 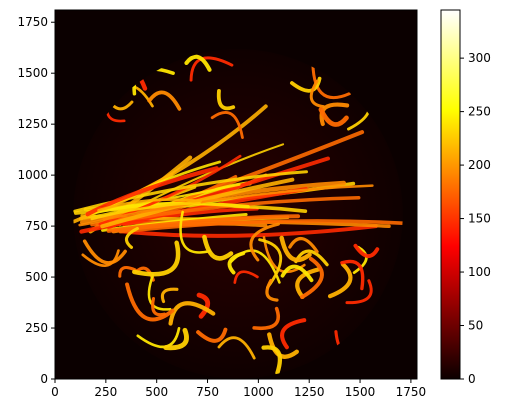 I want to click on colorbar: 0 50 100 150 200 250 300, so click(x=466, y=198).